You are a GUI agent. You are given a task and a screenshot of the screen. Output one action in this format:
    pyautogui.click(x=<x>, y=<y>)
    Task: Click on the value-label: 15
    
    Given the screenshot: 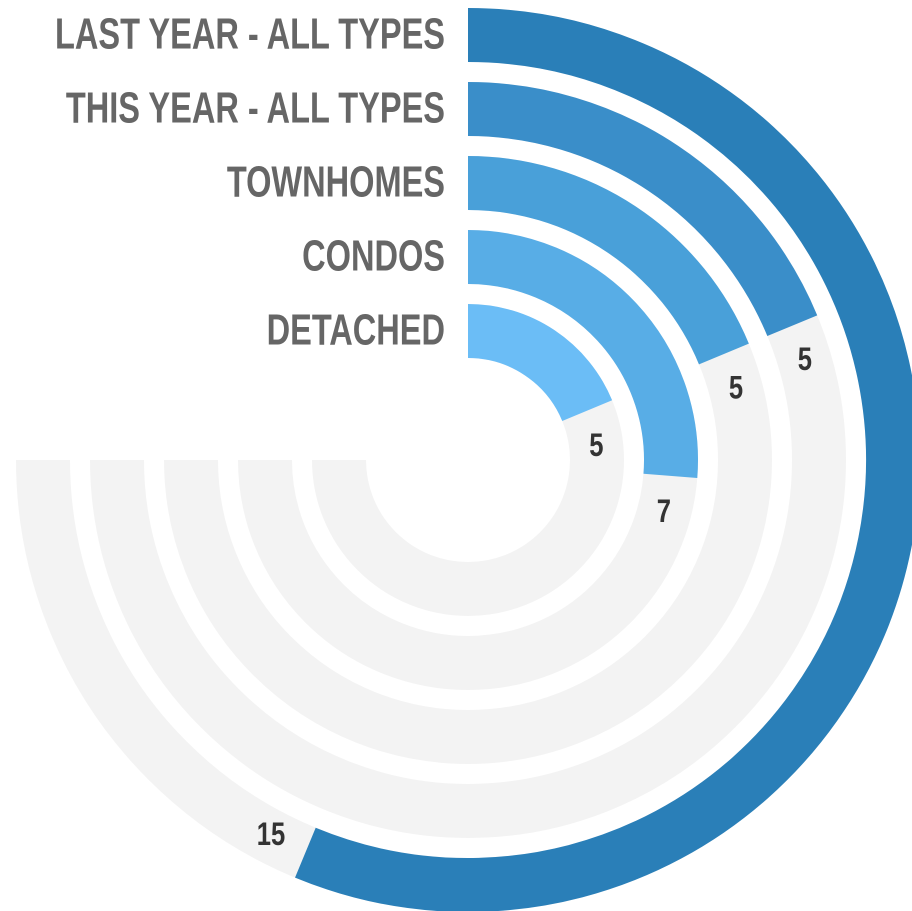 What is the action you would take?
    pyautogui.click(x=271, y=834)
    